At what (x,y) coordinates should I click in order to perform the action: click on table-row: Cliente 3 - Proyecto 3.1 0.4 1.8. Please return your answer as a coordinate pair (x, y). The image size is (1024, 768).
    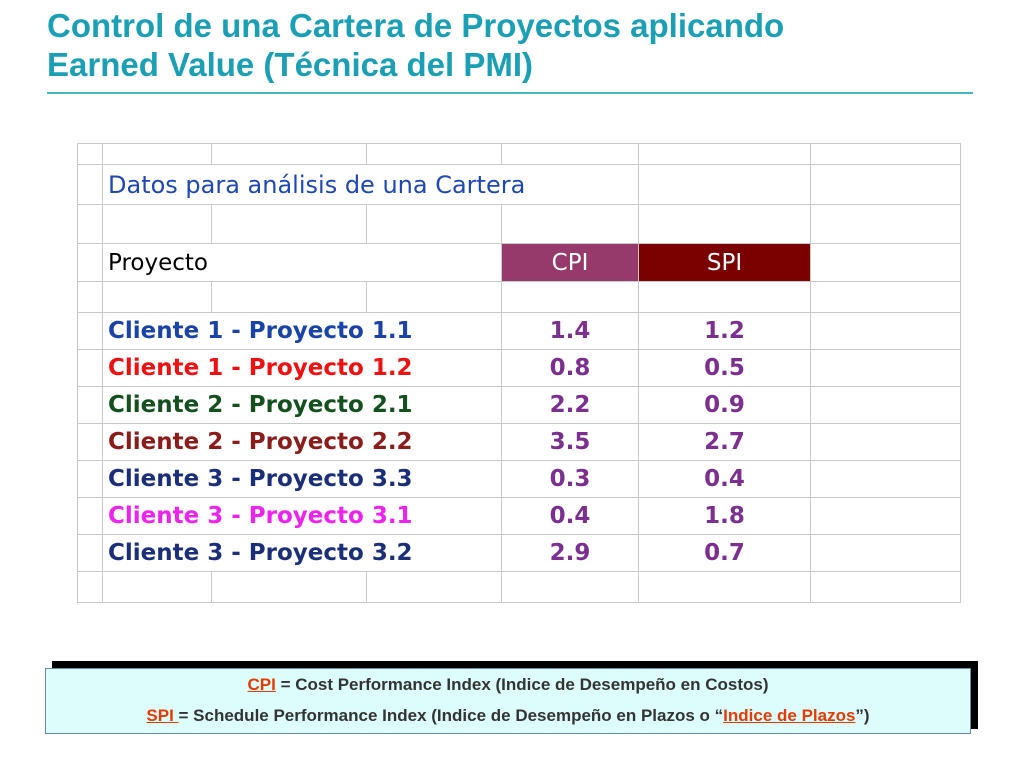
    Looking at the image, I should click on (519, 516).